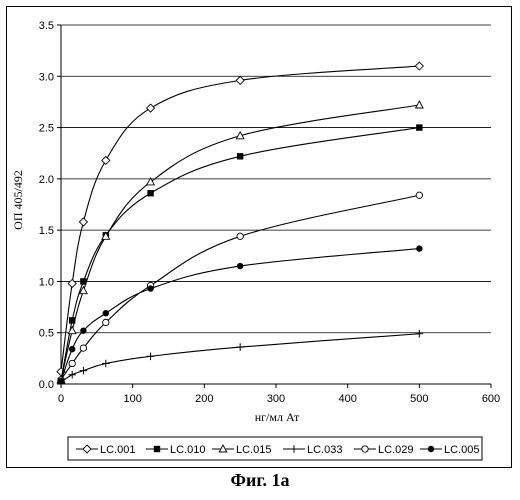  I want to click on legend-label: LC.005, so click(461, 450).